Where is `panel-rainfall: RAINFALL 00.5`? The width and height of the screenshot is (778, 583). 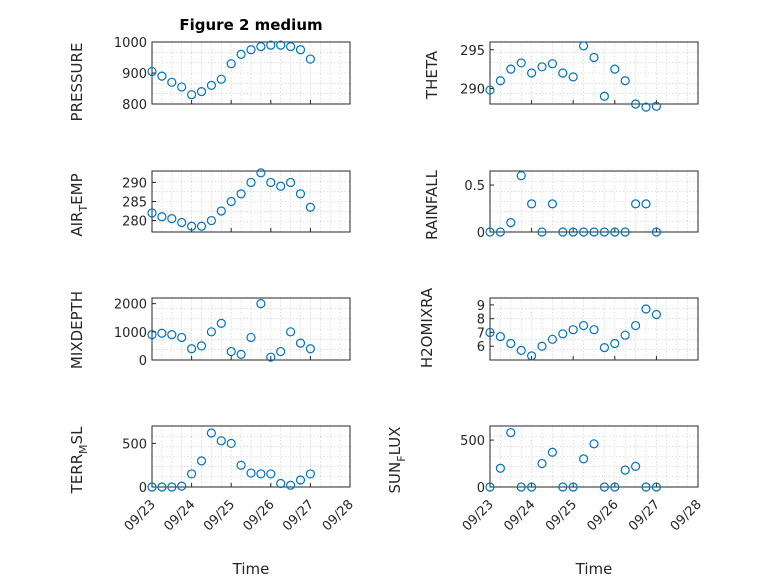
panel-rainfall: RAINFALL 00.5 is located at coordinates (561, 205).